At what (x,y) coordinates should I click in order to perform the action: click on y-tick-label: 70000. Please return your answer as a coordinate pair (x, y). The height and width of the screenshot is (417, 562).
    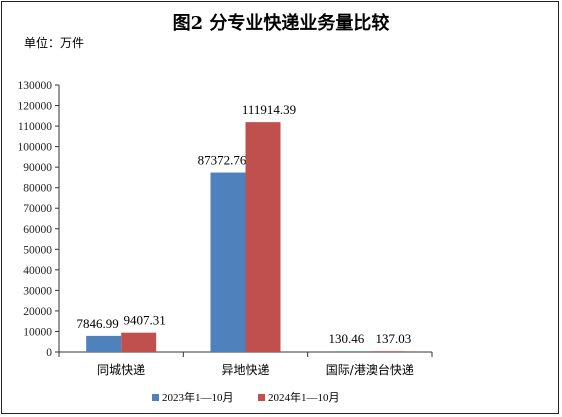
    Looking at the image, I should click on (37, 209).